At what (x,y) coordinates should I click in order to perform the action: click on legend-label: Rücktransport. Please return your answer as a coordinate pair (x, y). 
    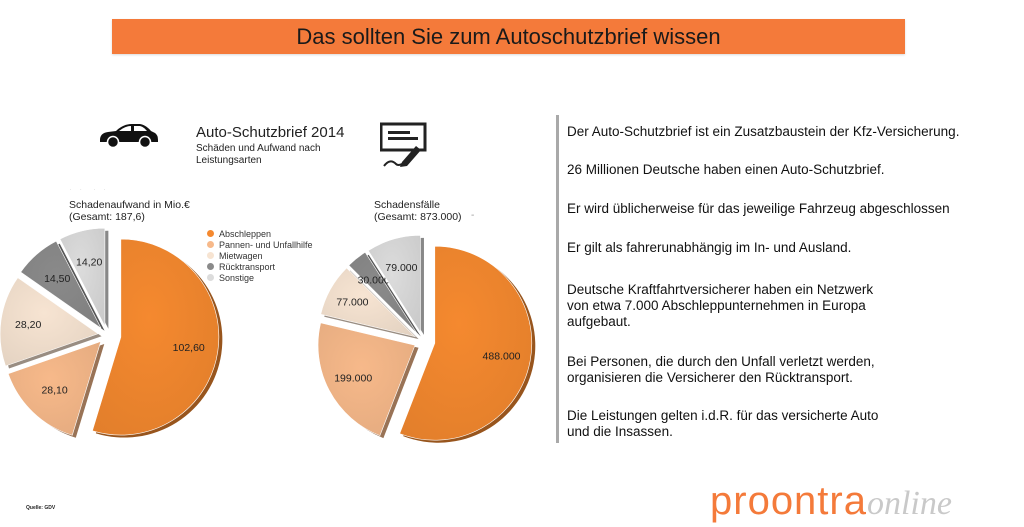
    Looking at the image, I should click on (247, 266).